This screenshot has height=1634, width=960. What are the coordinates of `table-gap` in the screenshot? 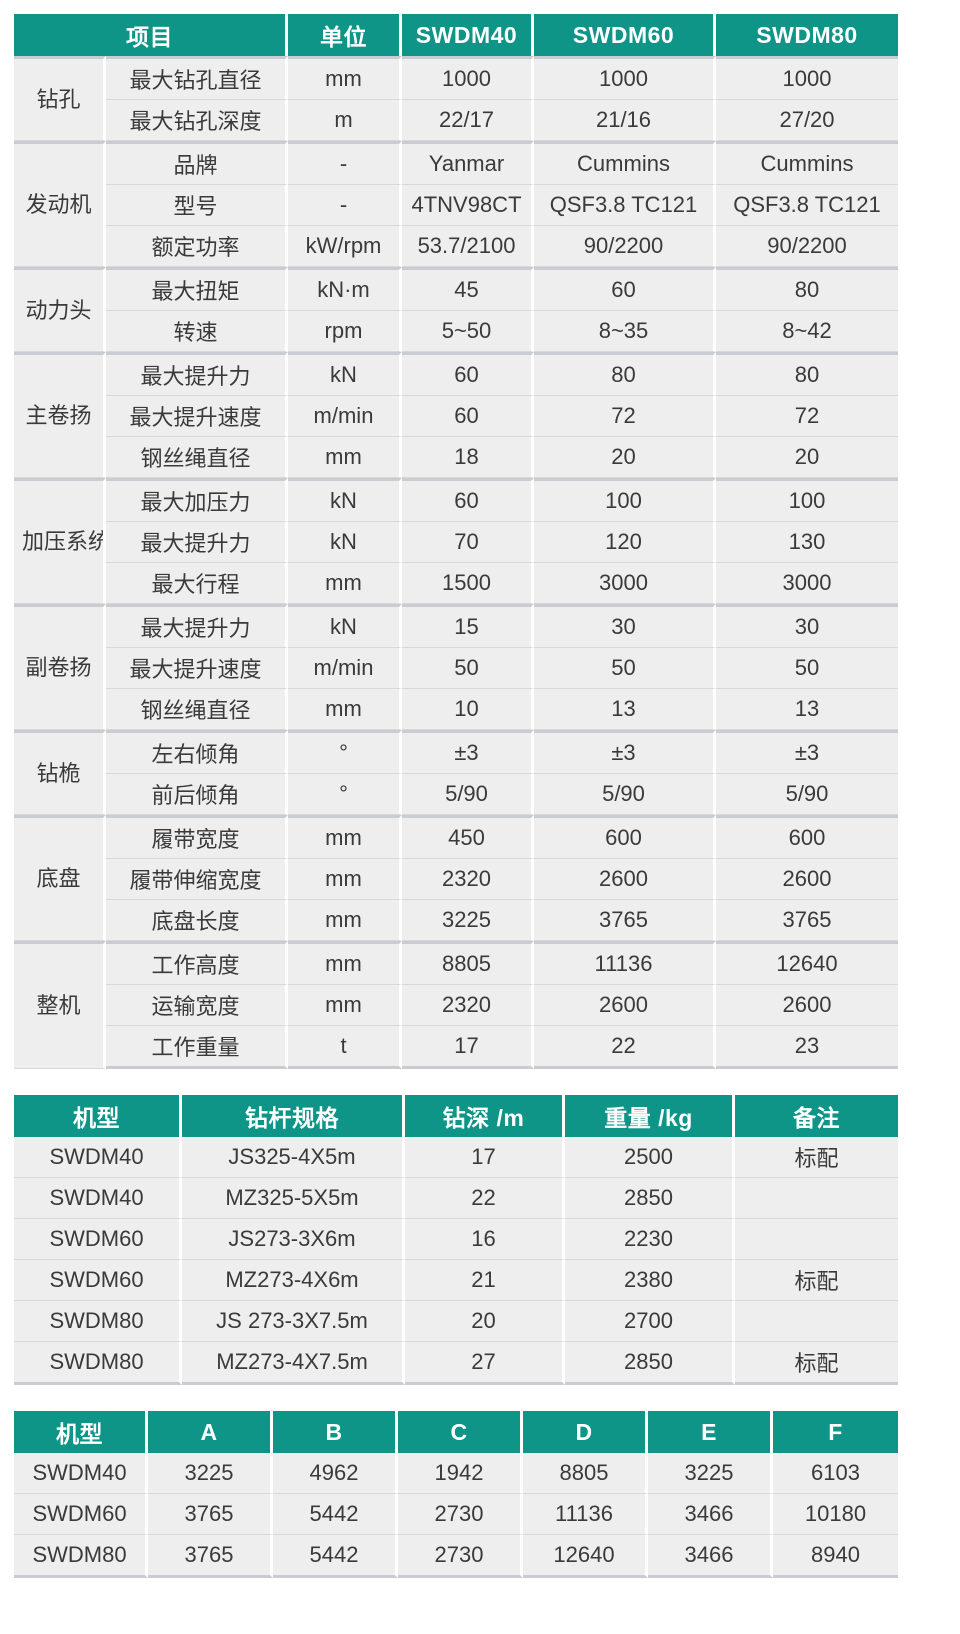 It's located at (480, 1398).